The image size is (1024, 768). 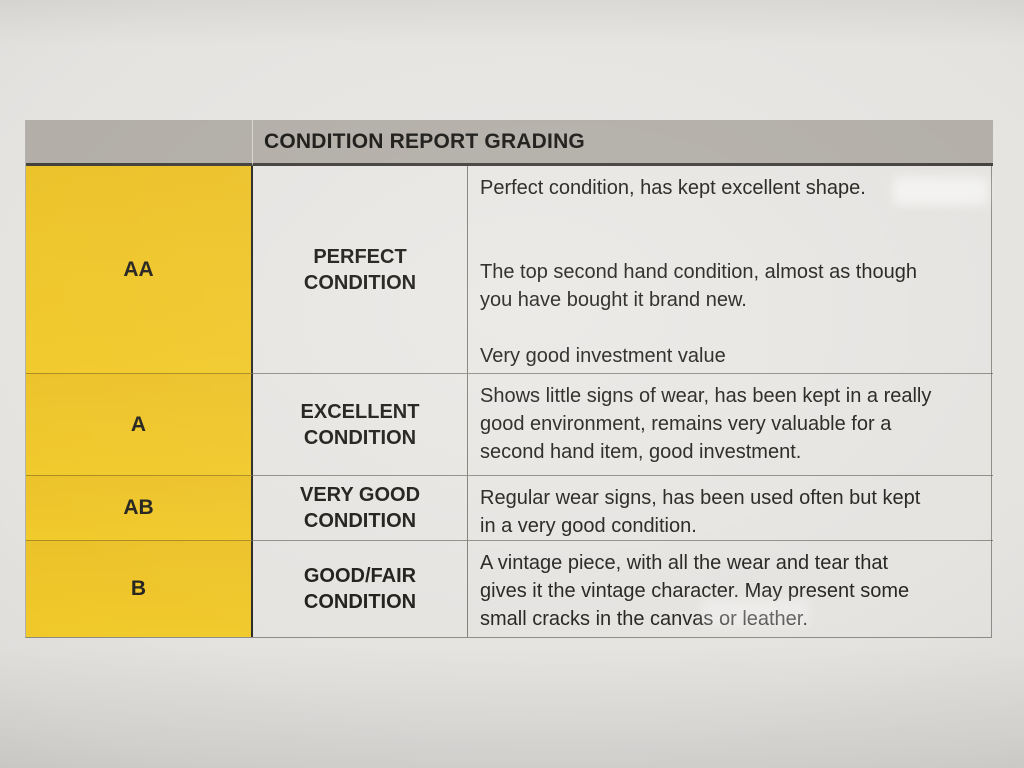 I want to click on condition-cell-good-fair: GOOD/FAIR CONDITION, so click(x=360, y=588).